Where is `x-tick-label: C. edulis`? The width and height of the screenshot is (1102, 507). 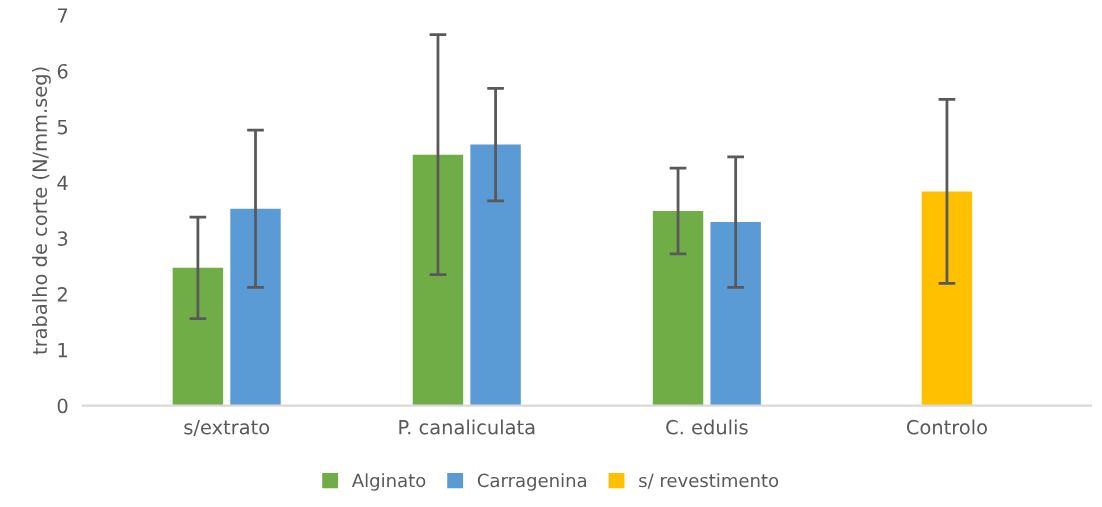
x-tick-label: C. edulis is located at coordinates (707, 427).